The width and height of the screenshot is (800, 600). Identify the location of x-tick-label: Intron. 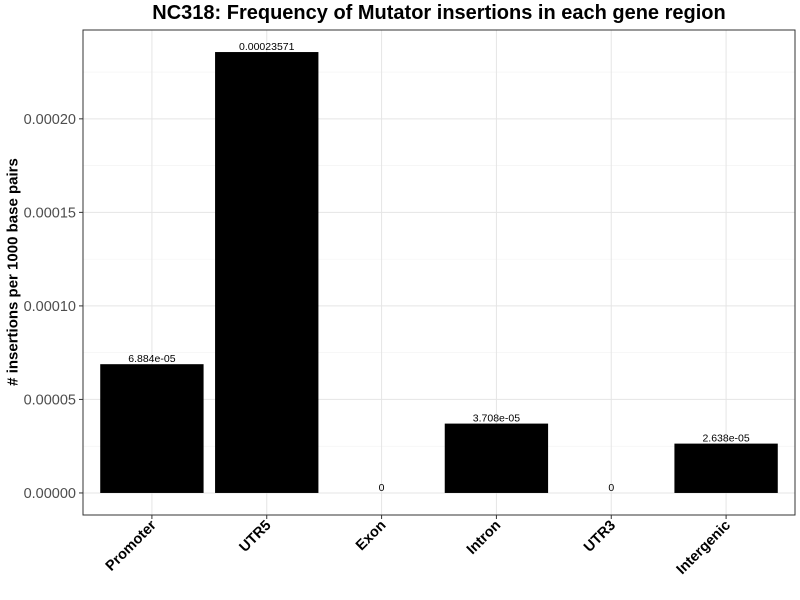
(484, 538).